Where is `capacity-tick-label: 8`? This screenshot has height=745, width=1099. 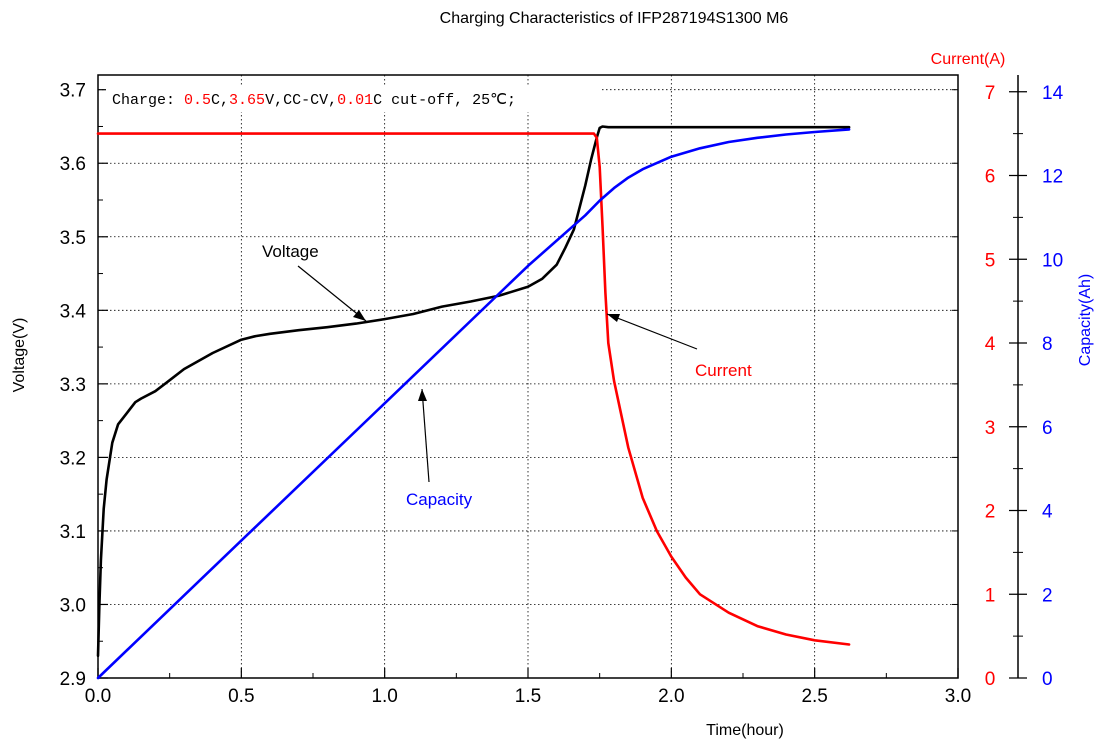 capacity-tick-label: 8 is located at coordinates (1047, 344).